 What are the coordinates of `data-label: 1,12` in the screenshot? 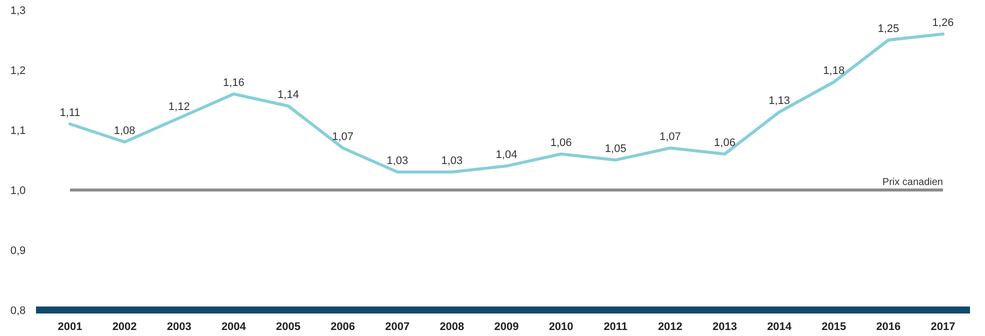 It's located at (179, 107).